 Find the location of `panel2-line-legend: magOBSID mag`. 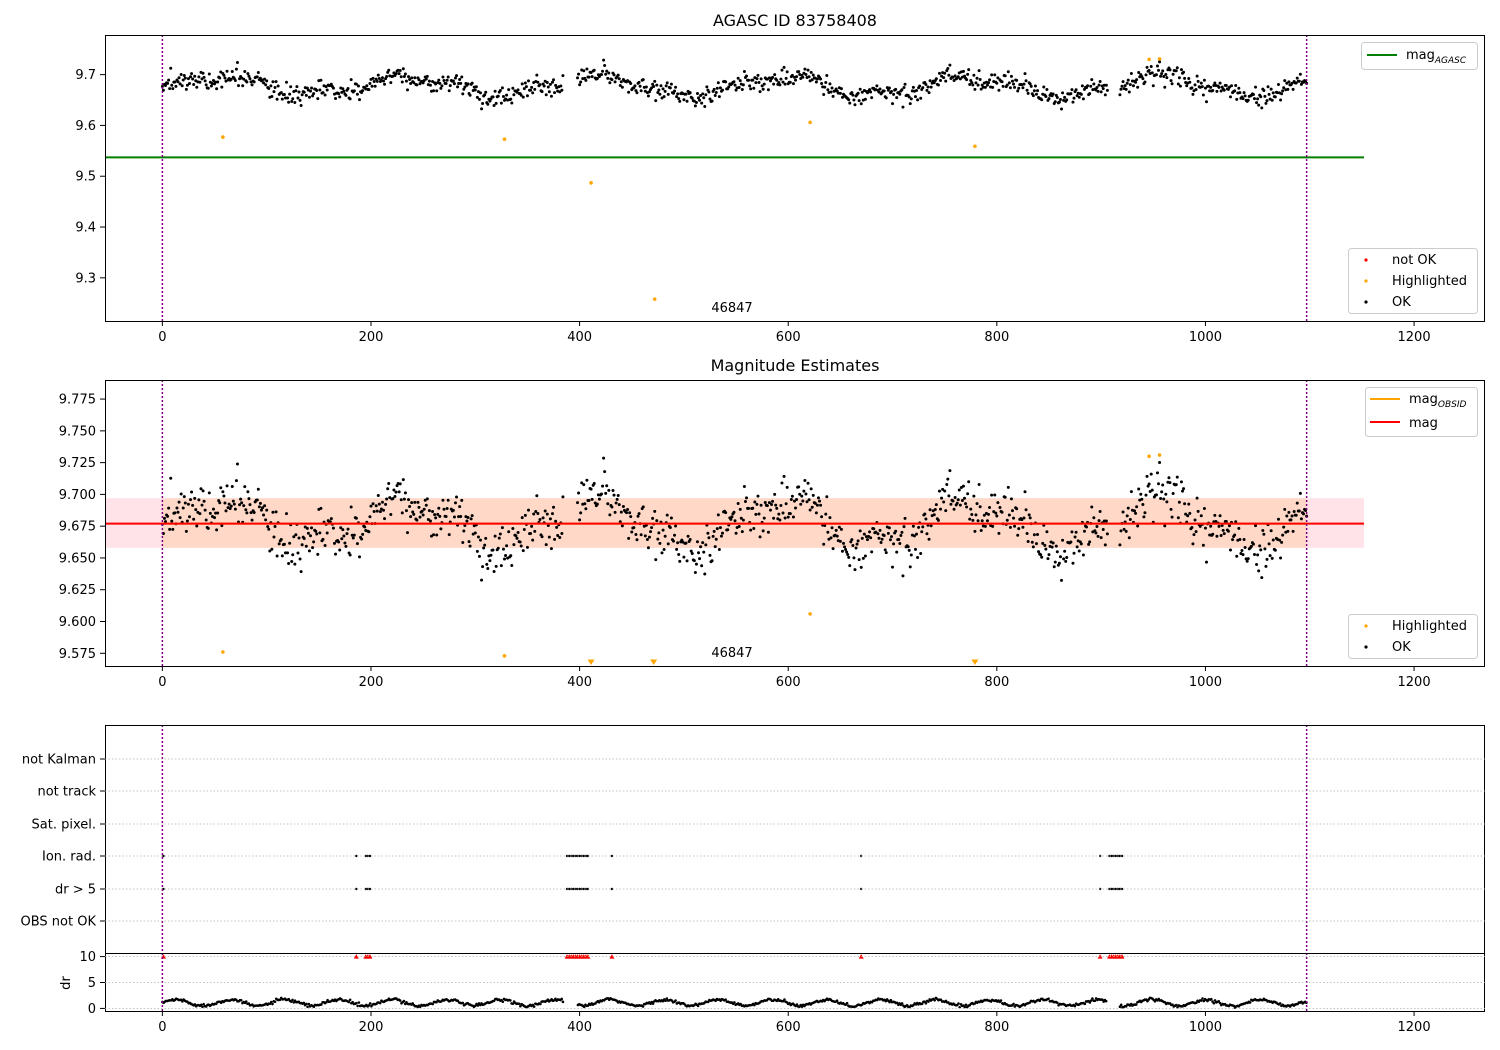

panel2-line-legend: magOBSID mag is located at coordinates (1421, 412).